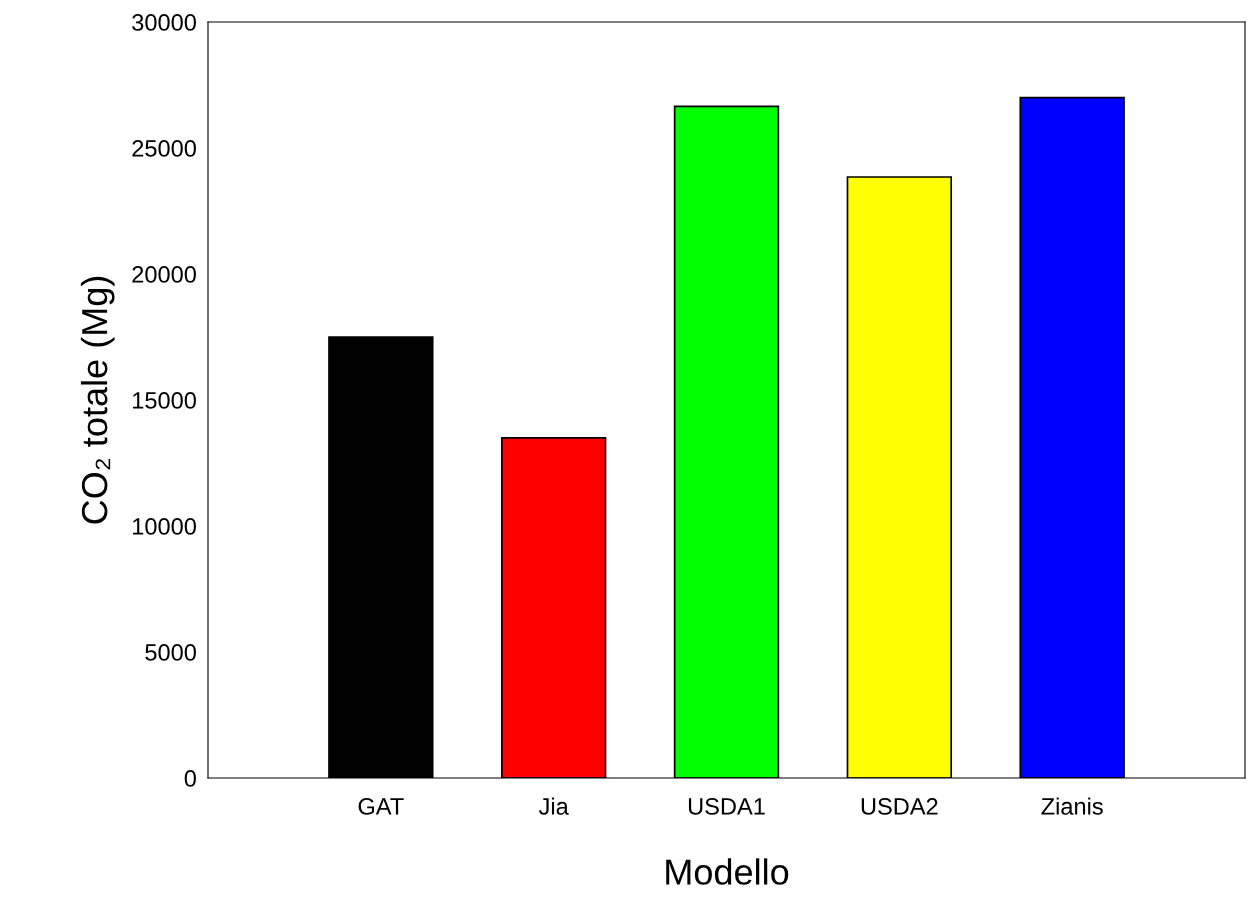 The height and width of the screenshot is (915, 1249). What do you see at coordinates (899, 806) in the screenshot?
I see `x-tick-label: USDA2` at bounding box center [899, 806].